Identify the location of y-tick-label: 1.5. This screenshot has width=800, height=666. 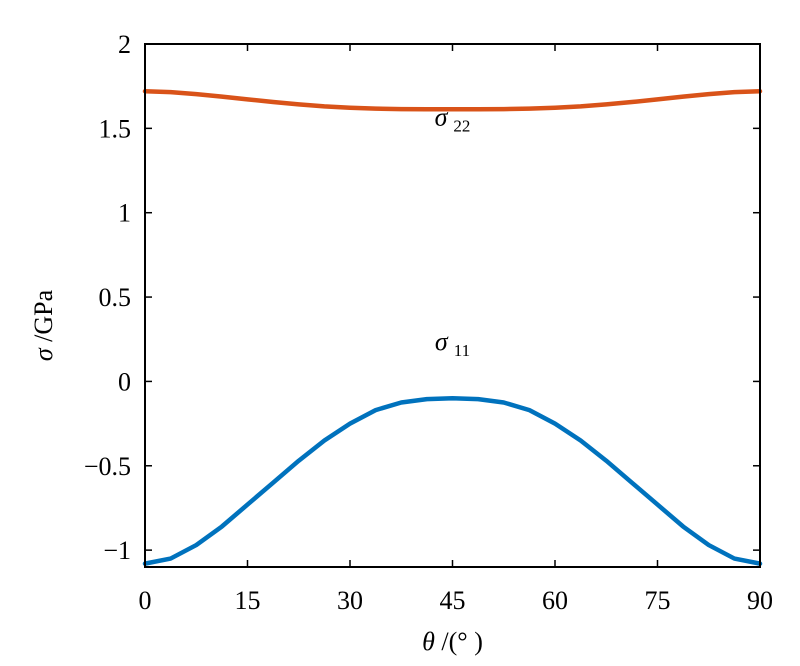
(115, 128).